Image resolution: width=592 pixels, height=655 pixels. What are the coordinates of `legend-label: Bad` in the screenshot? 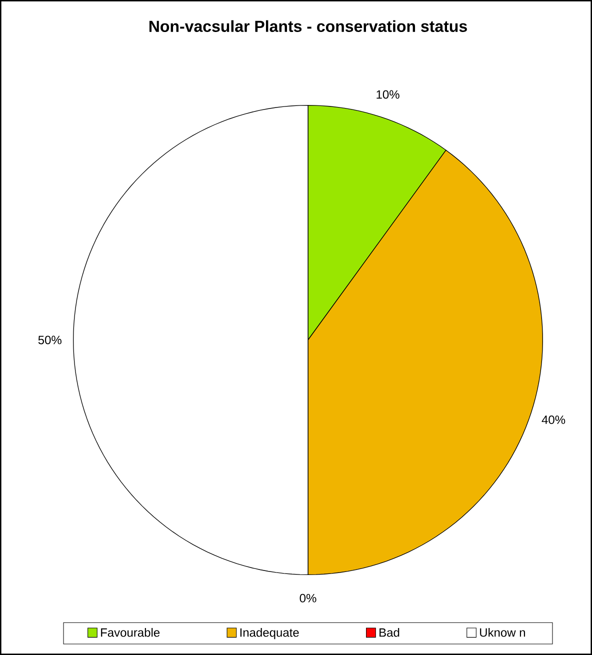 It's located at (390, 632).